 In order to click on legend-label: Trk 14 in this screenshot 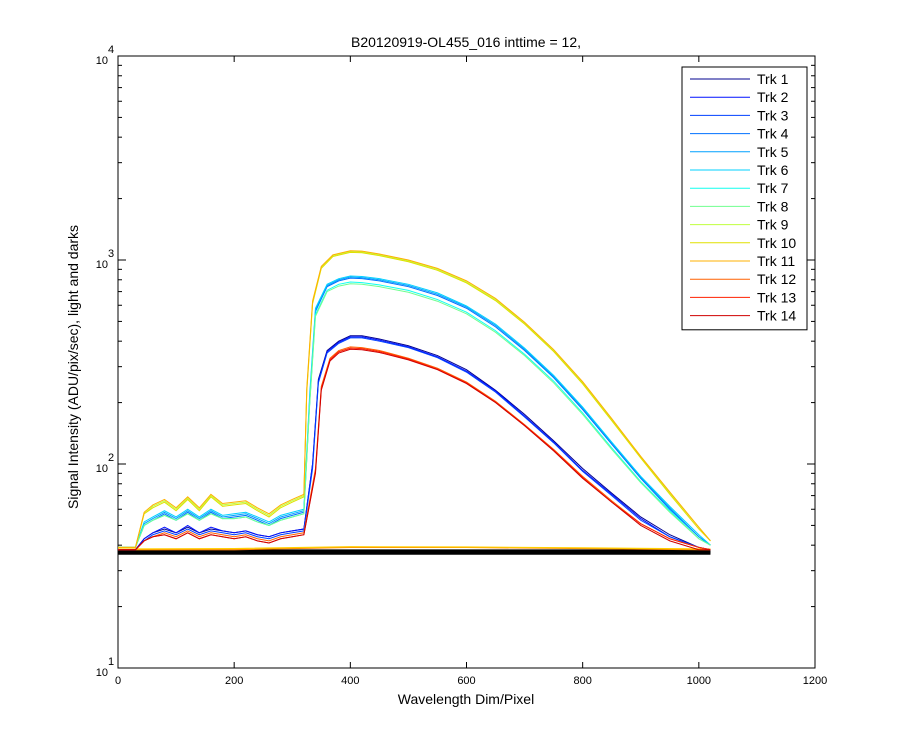, I will do `click(776, 316)`.